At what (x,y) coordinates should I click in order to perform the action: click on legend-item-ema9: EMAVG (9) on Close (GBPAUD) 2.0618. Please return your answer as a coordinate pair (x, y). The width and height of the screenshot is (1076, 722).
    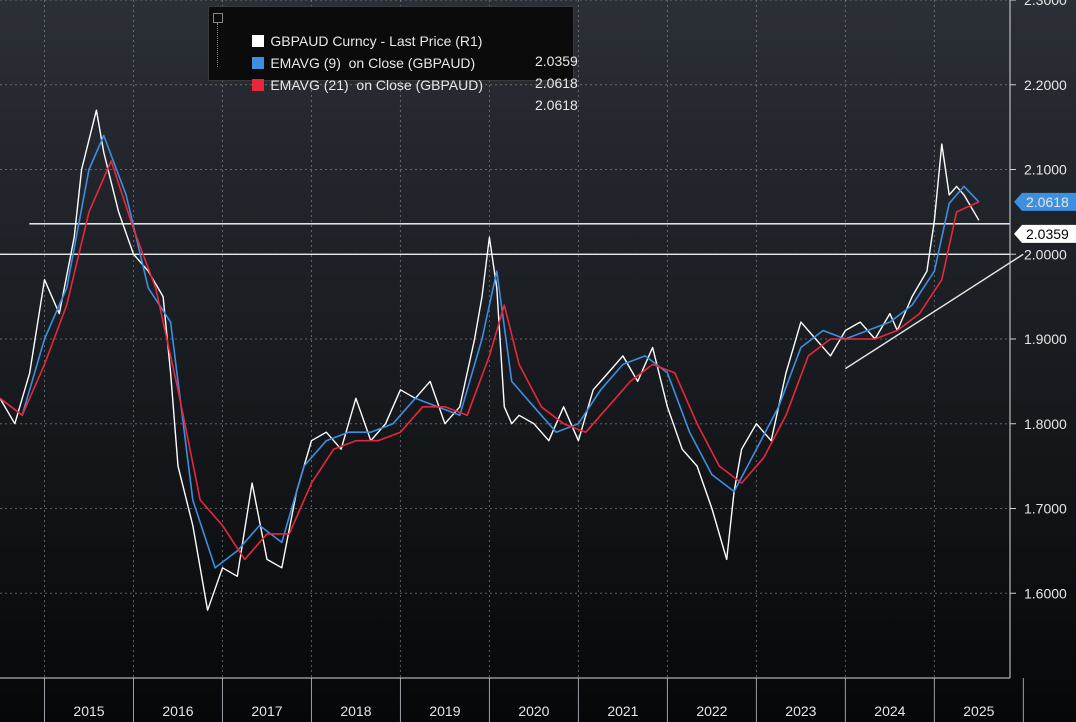
    Looking at the image, I should click on (403, 62).